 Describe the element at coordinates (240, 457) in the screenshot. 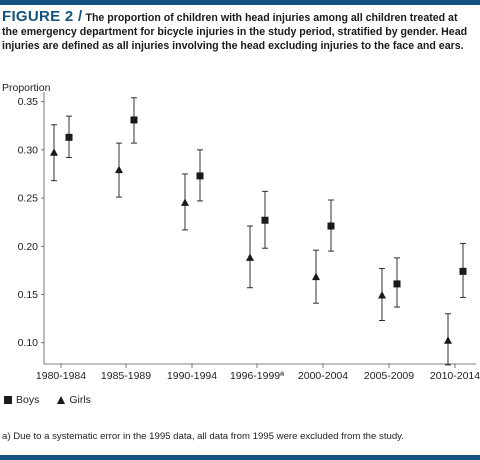

I see `bottom-rule` at that location.